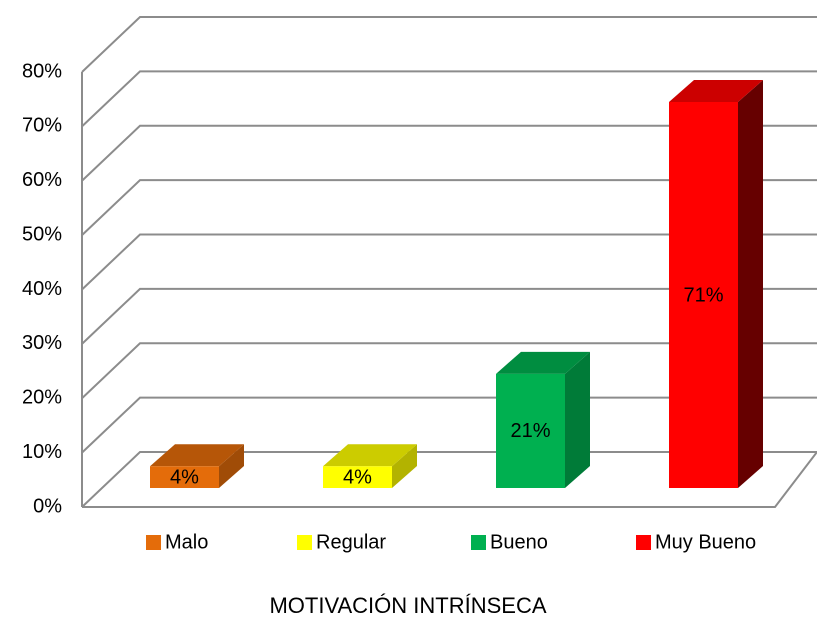  I want to click on data-label: 71%, so click(703, 295).